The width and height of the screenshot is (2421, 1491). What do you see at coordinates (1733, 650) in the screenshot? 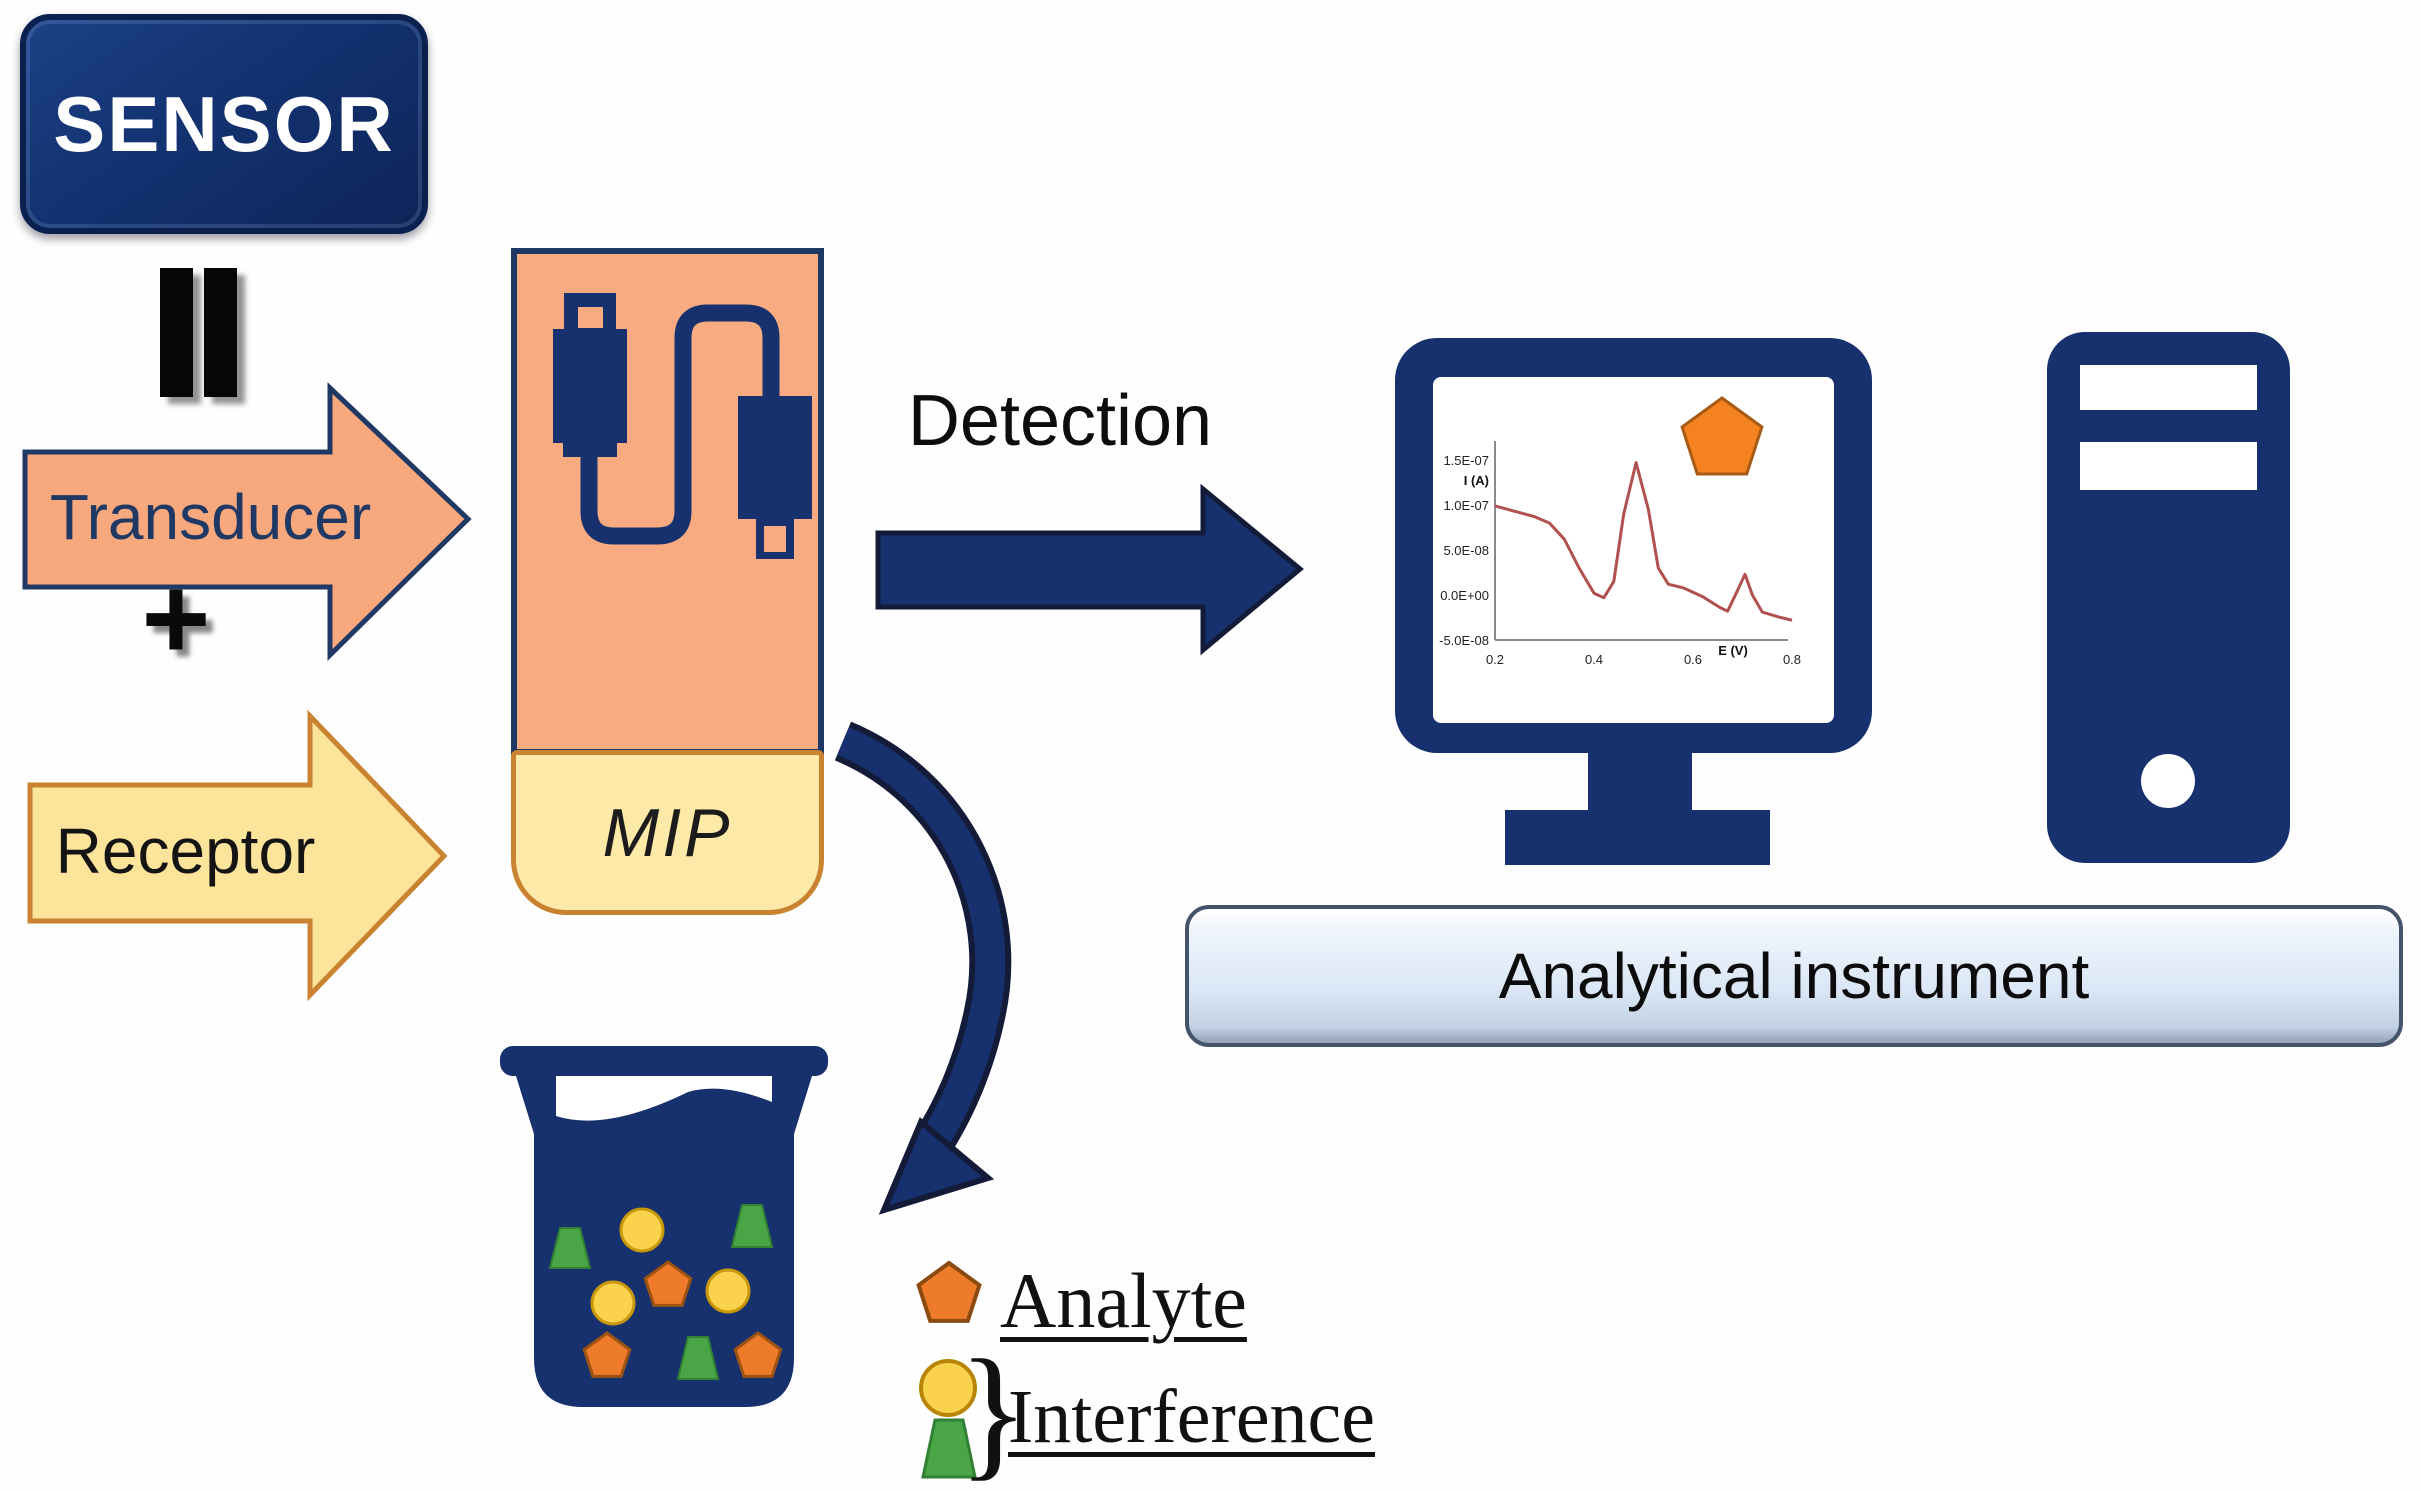
I see `chart-tick-label: E (V)` at bounding box center [1733, 650].